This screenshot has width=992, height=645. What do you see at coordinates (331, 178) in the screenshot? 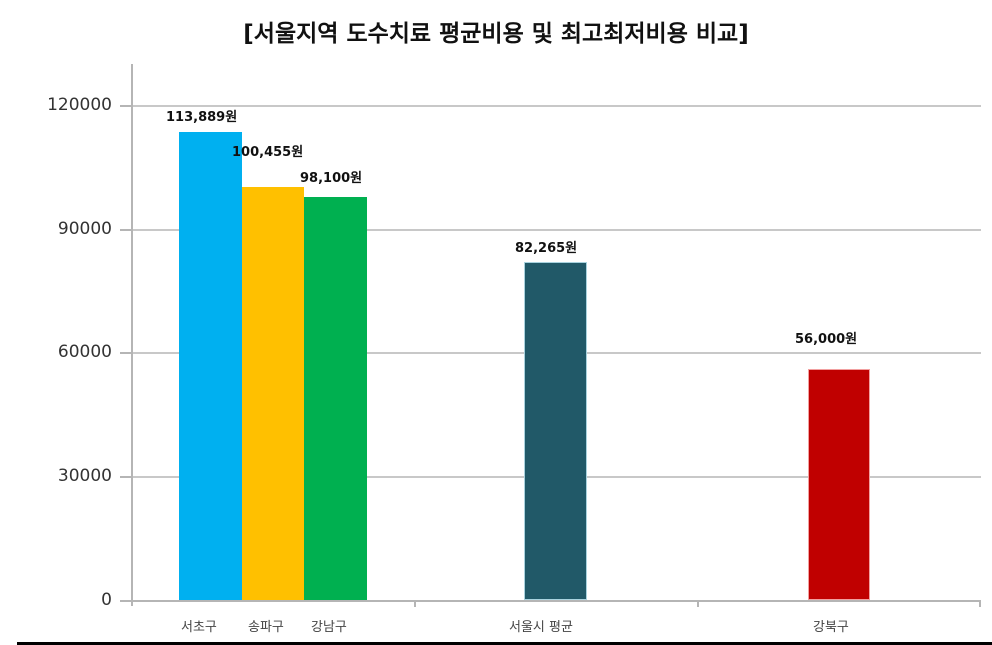
I see `data-label-gangnam: 98,100원` at bounding box center [331, 178].